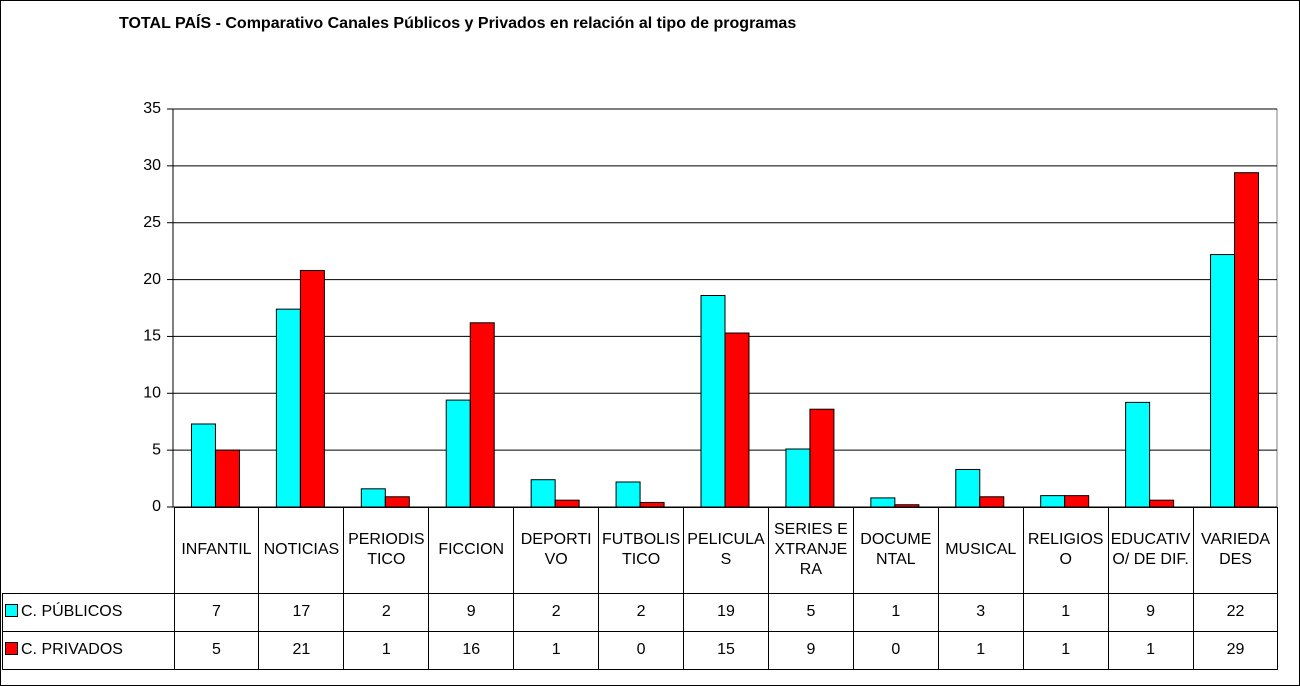 Image resolution: width=1300 pixels, height=686 pixels. Describe the element at coordinates (88, 550) in the screenshot. I see `table-corner` at that location.